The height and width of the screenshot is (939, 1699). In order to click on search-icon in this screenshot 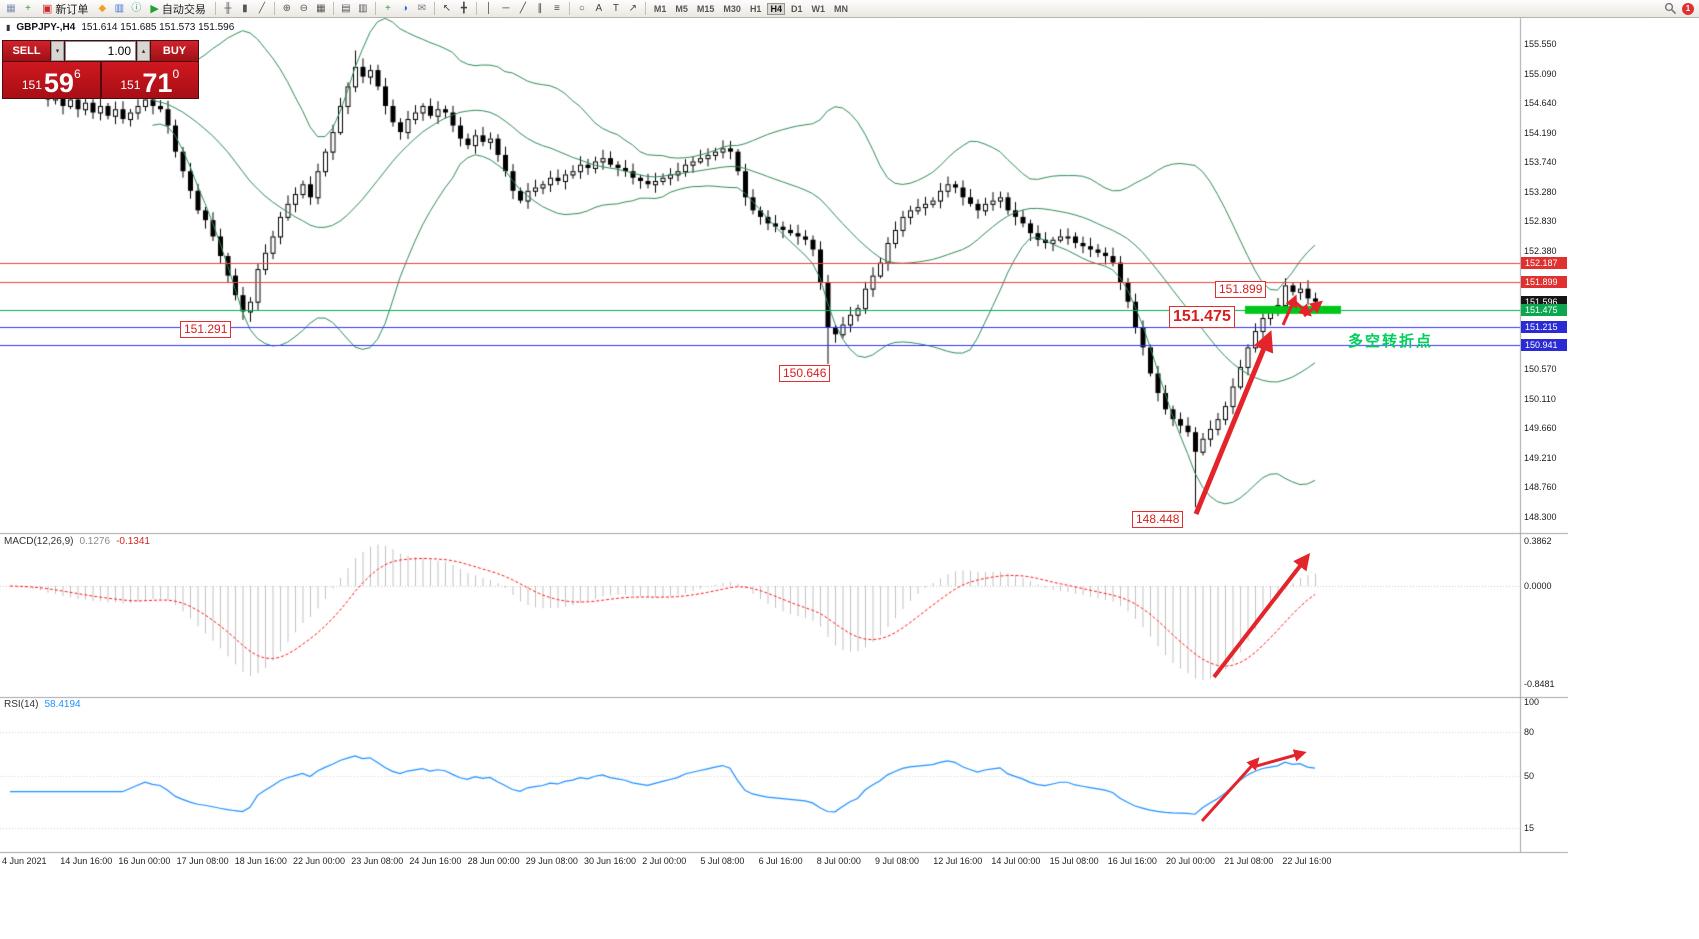, I will do `click(1670, 8)`.